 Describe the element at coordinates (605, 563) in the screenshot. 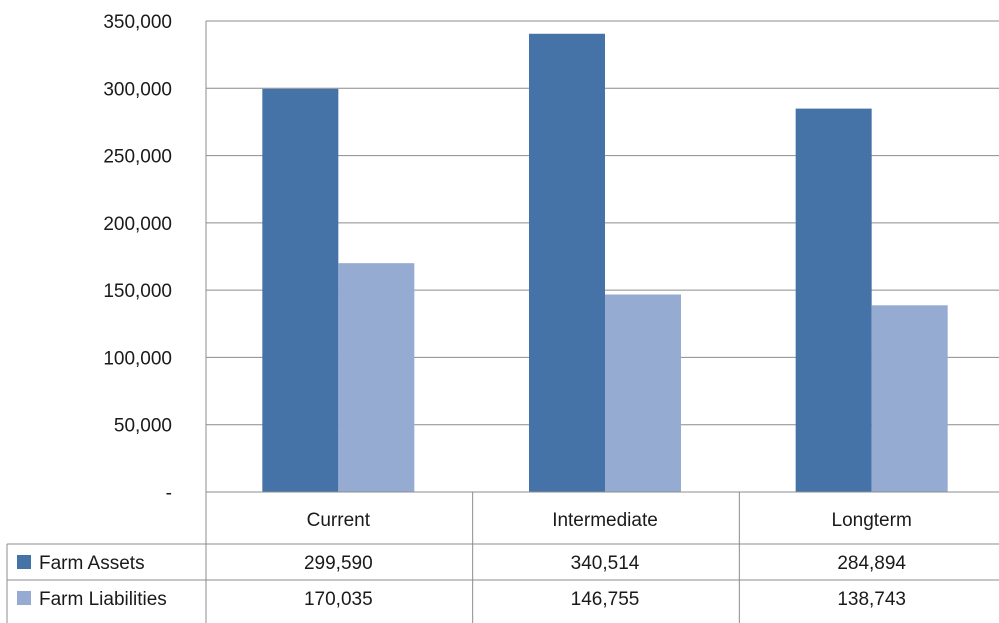

I see `data-table-value: 340,514` at that location.